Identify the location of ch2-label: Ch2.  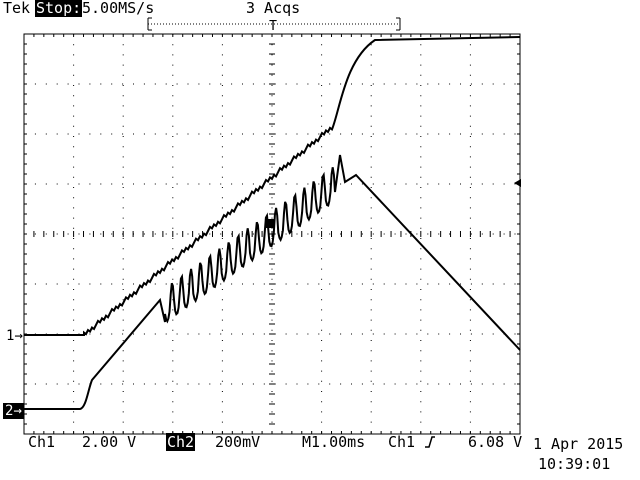
(181, 442).